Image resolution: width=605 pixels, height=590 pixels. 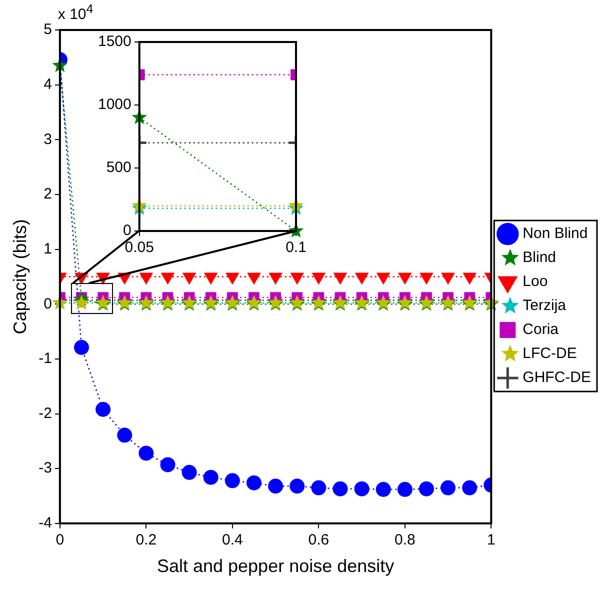 What do you see at coordinates (541, 329) in the screenshot?
I see `legend-label: Coria` at bounding box center [541, 329].